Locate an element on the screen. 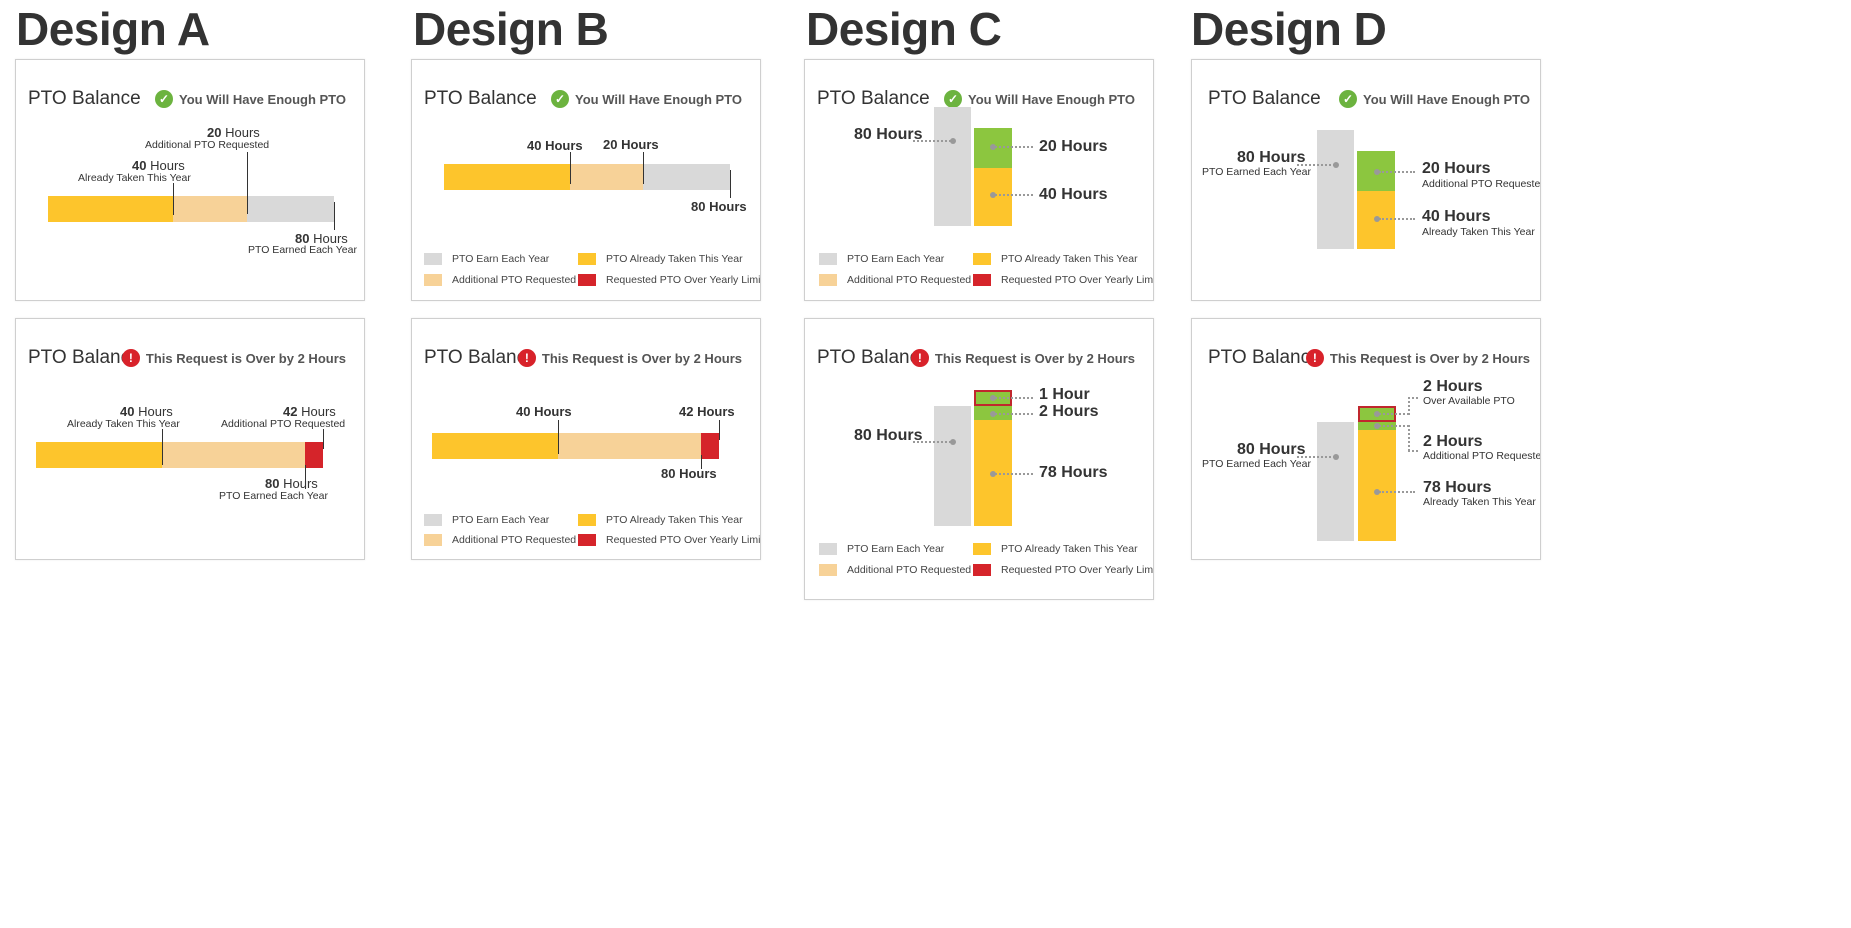 The image size is (1851, 928). status-text: This Request is Over by 2 Hours is located at coordinates (1034, 358).